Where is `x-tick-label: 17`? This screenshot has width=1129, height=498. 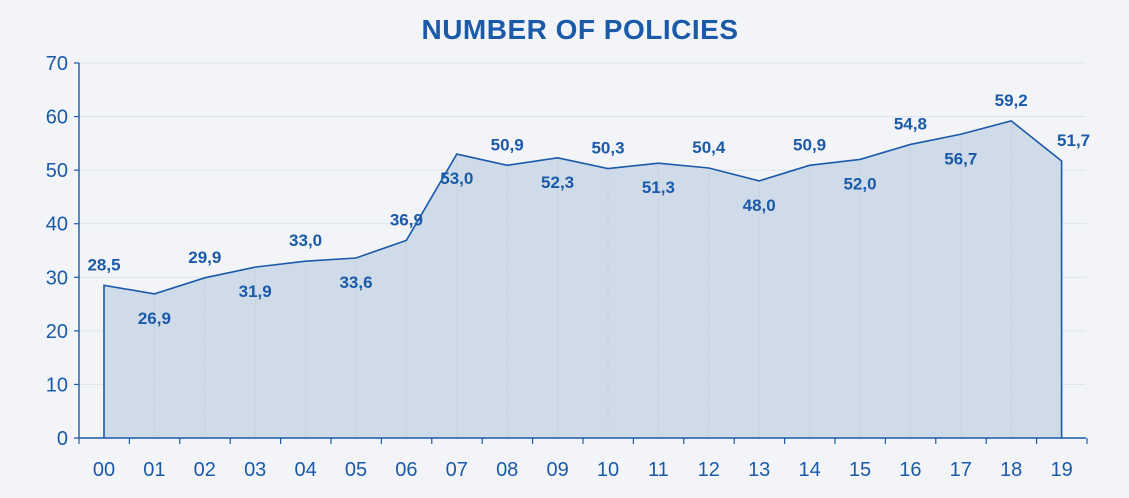 x-tick-label: 17 is located at coordinates (961, 470).